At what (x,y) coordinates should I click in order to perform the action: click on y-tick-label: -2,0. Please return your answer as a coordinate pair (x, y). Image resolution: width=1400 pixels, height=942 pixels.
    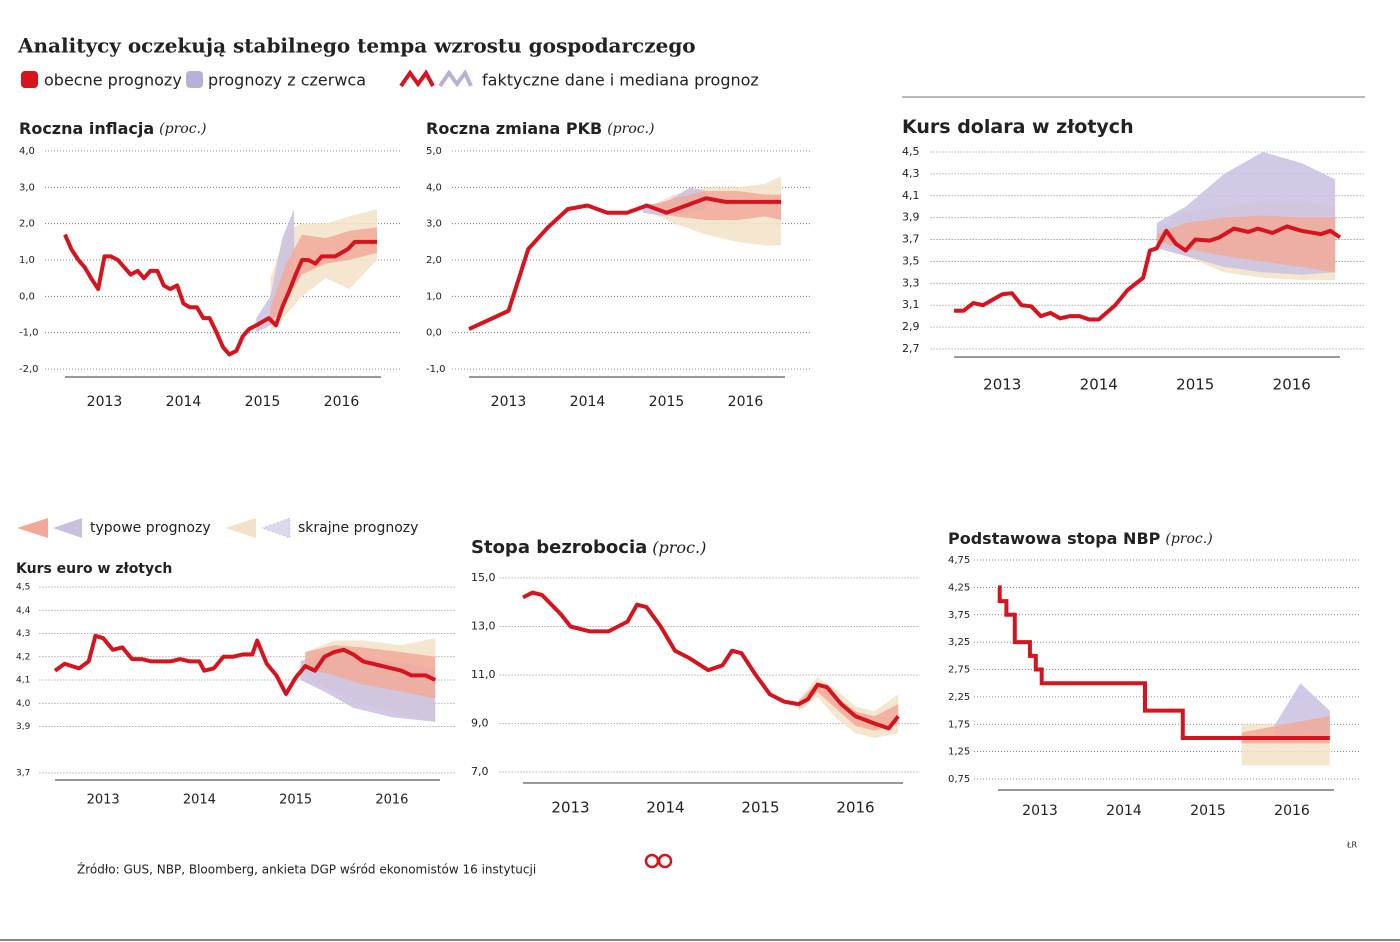
    Looking at the image, I should click on (29, 369).